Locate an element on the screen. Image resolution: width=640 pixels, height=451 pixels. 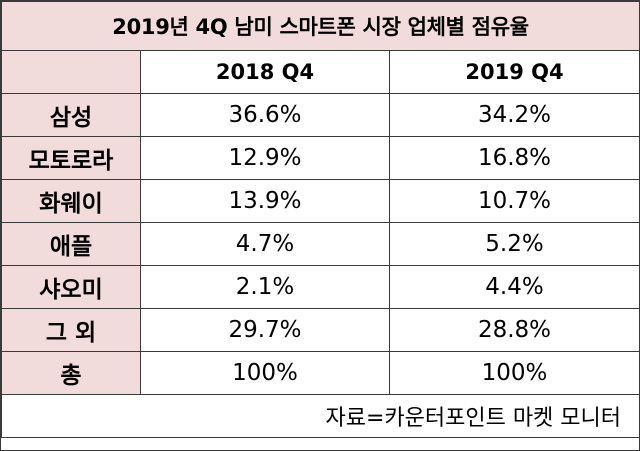
value-cell: 12.9% is located at coordinates (265, 158).